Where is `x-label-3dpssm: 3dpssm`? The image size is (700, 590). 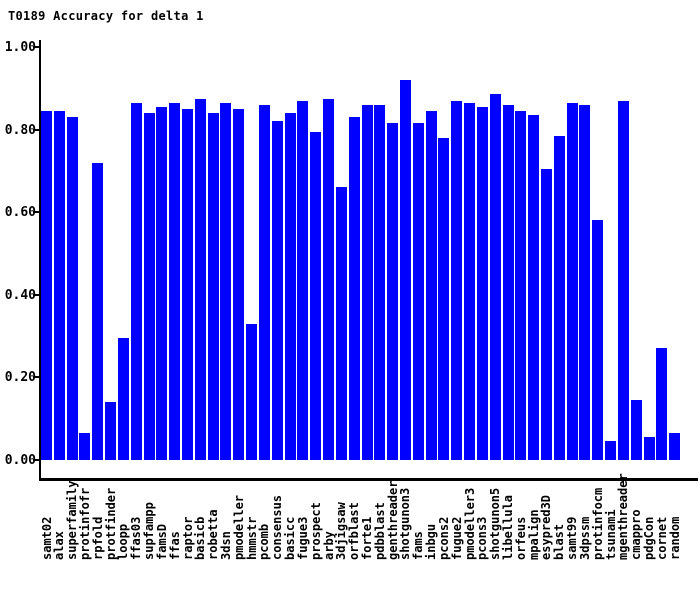 x-label-3dpssm: 3dpssm is located at coordinates (585, 538).